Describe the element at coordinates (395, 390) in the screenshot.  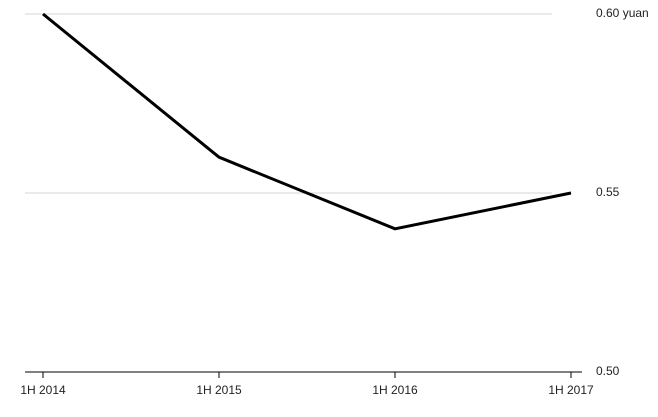
I see `x-tick-label: 1H 2016` at that location.